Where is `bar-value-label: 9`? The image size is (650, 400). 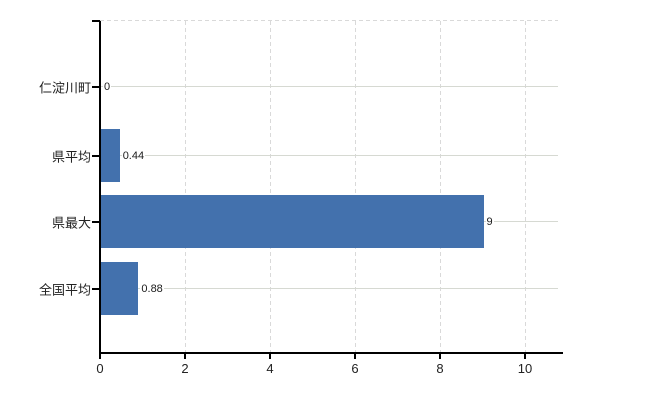 bar-value-label: 9 is located at coordinates (489, 222).